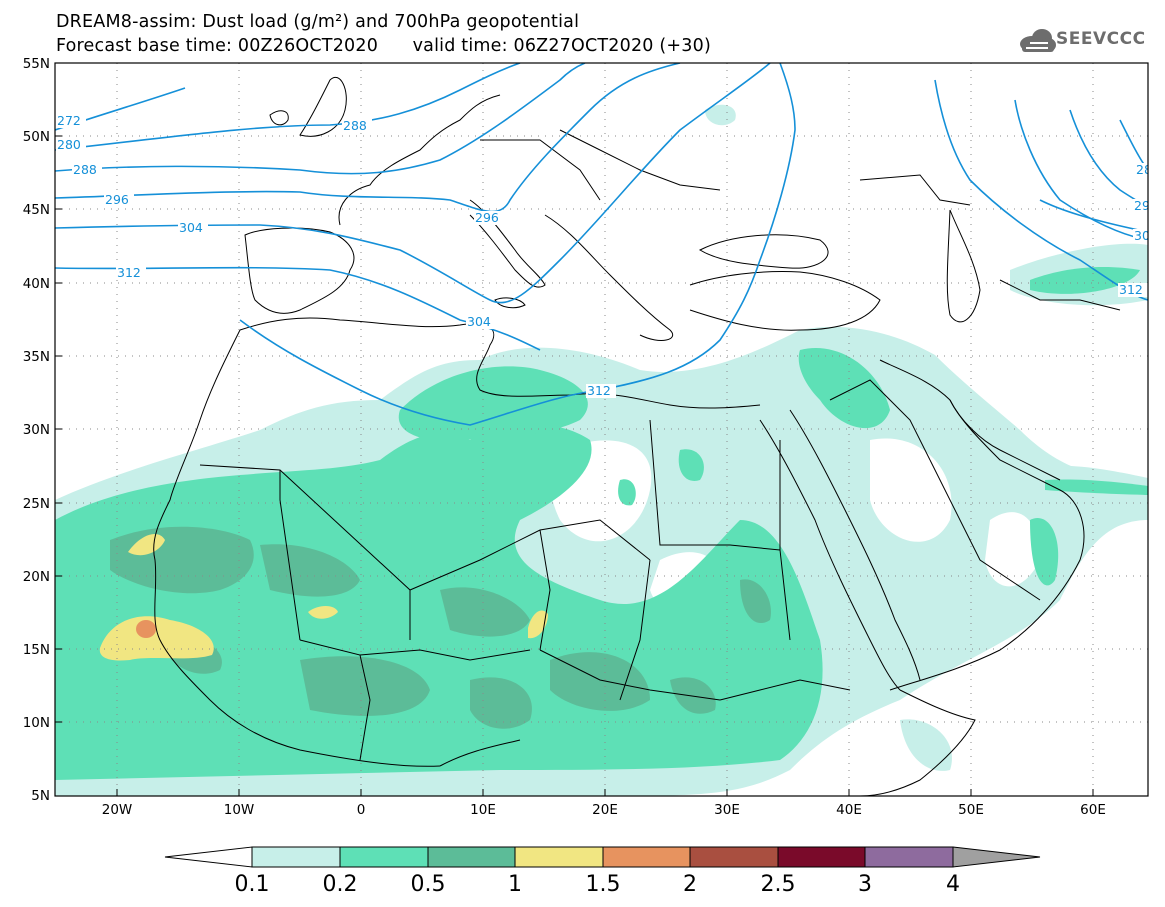 Image resolution: width=1165 pixels, height=907 pixels. What do you see at coordinates (1142, 205) in the screenshot?
I see `isoline-label: 29` at bounding box center [1142, 205].